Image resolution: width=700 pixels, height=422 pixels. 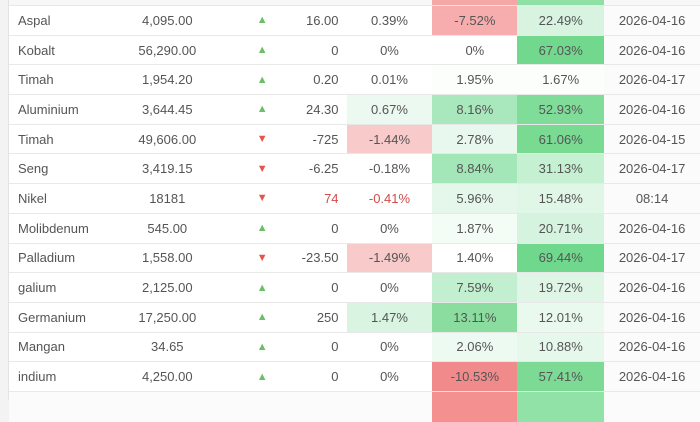 I want to click on percent-1-value: -1.44%, so click(x=389, y=139).